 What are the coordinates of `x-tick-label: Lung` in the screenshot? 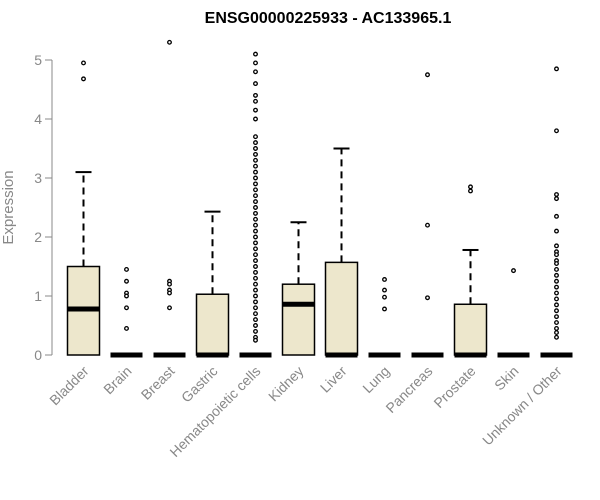 It's located at (375, 379).